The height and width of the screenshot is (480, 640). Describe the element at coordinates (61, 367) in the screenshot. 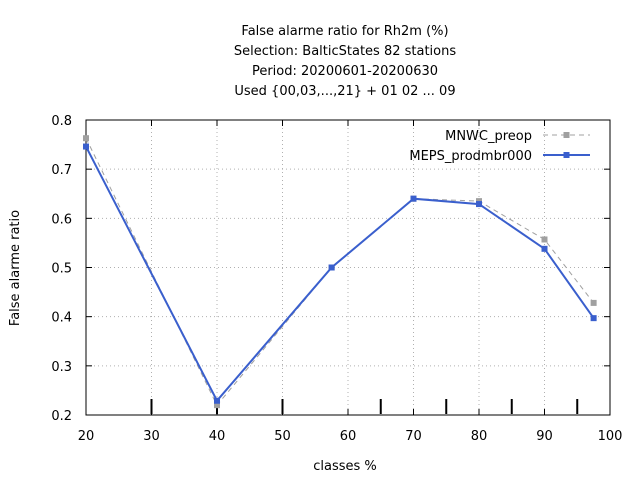

I see `y-tick-label: 0.3` at that location.